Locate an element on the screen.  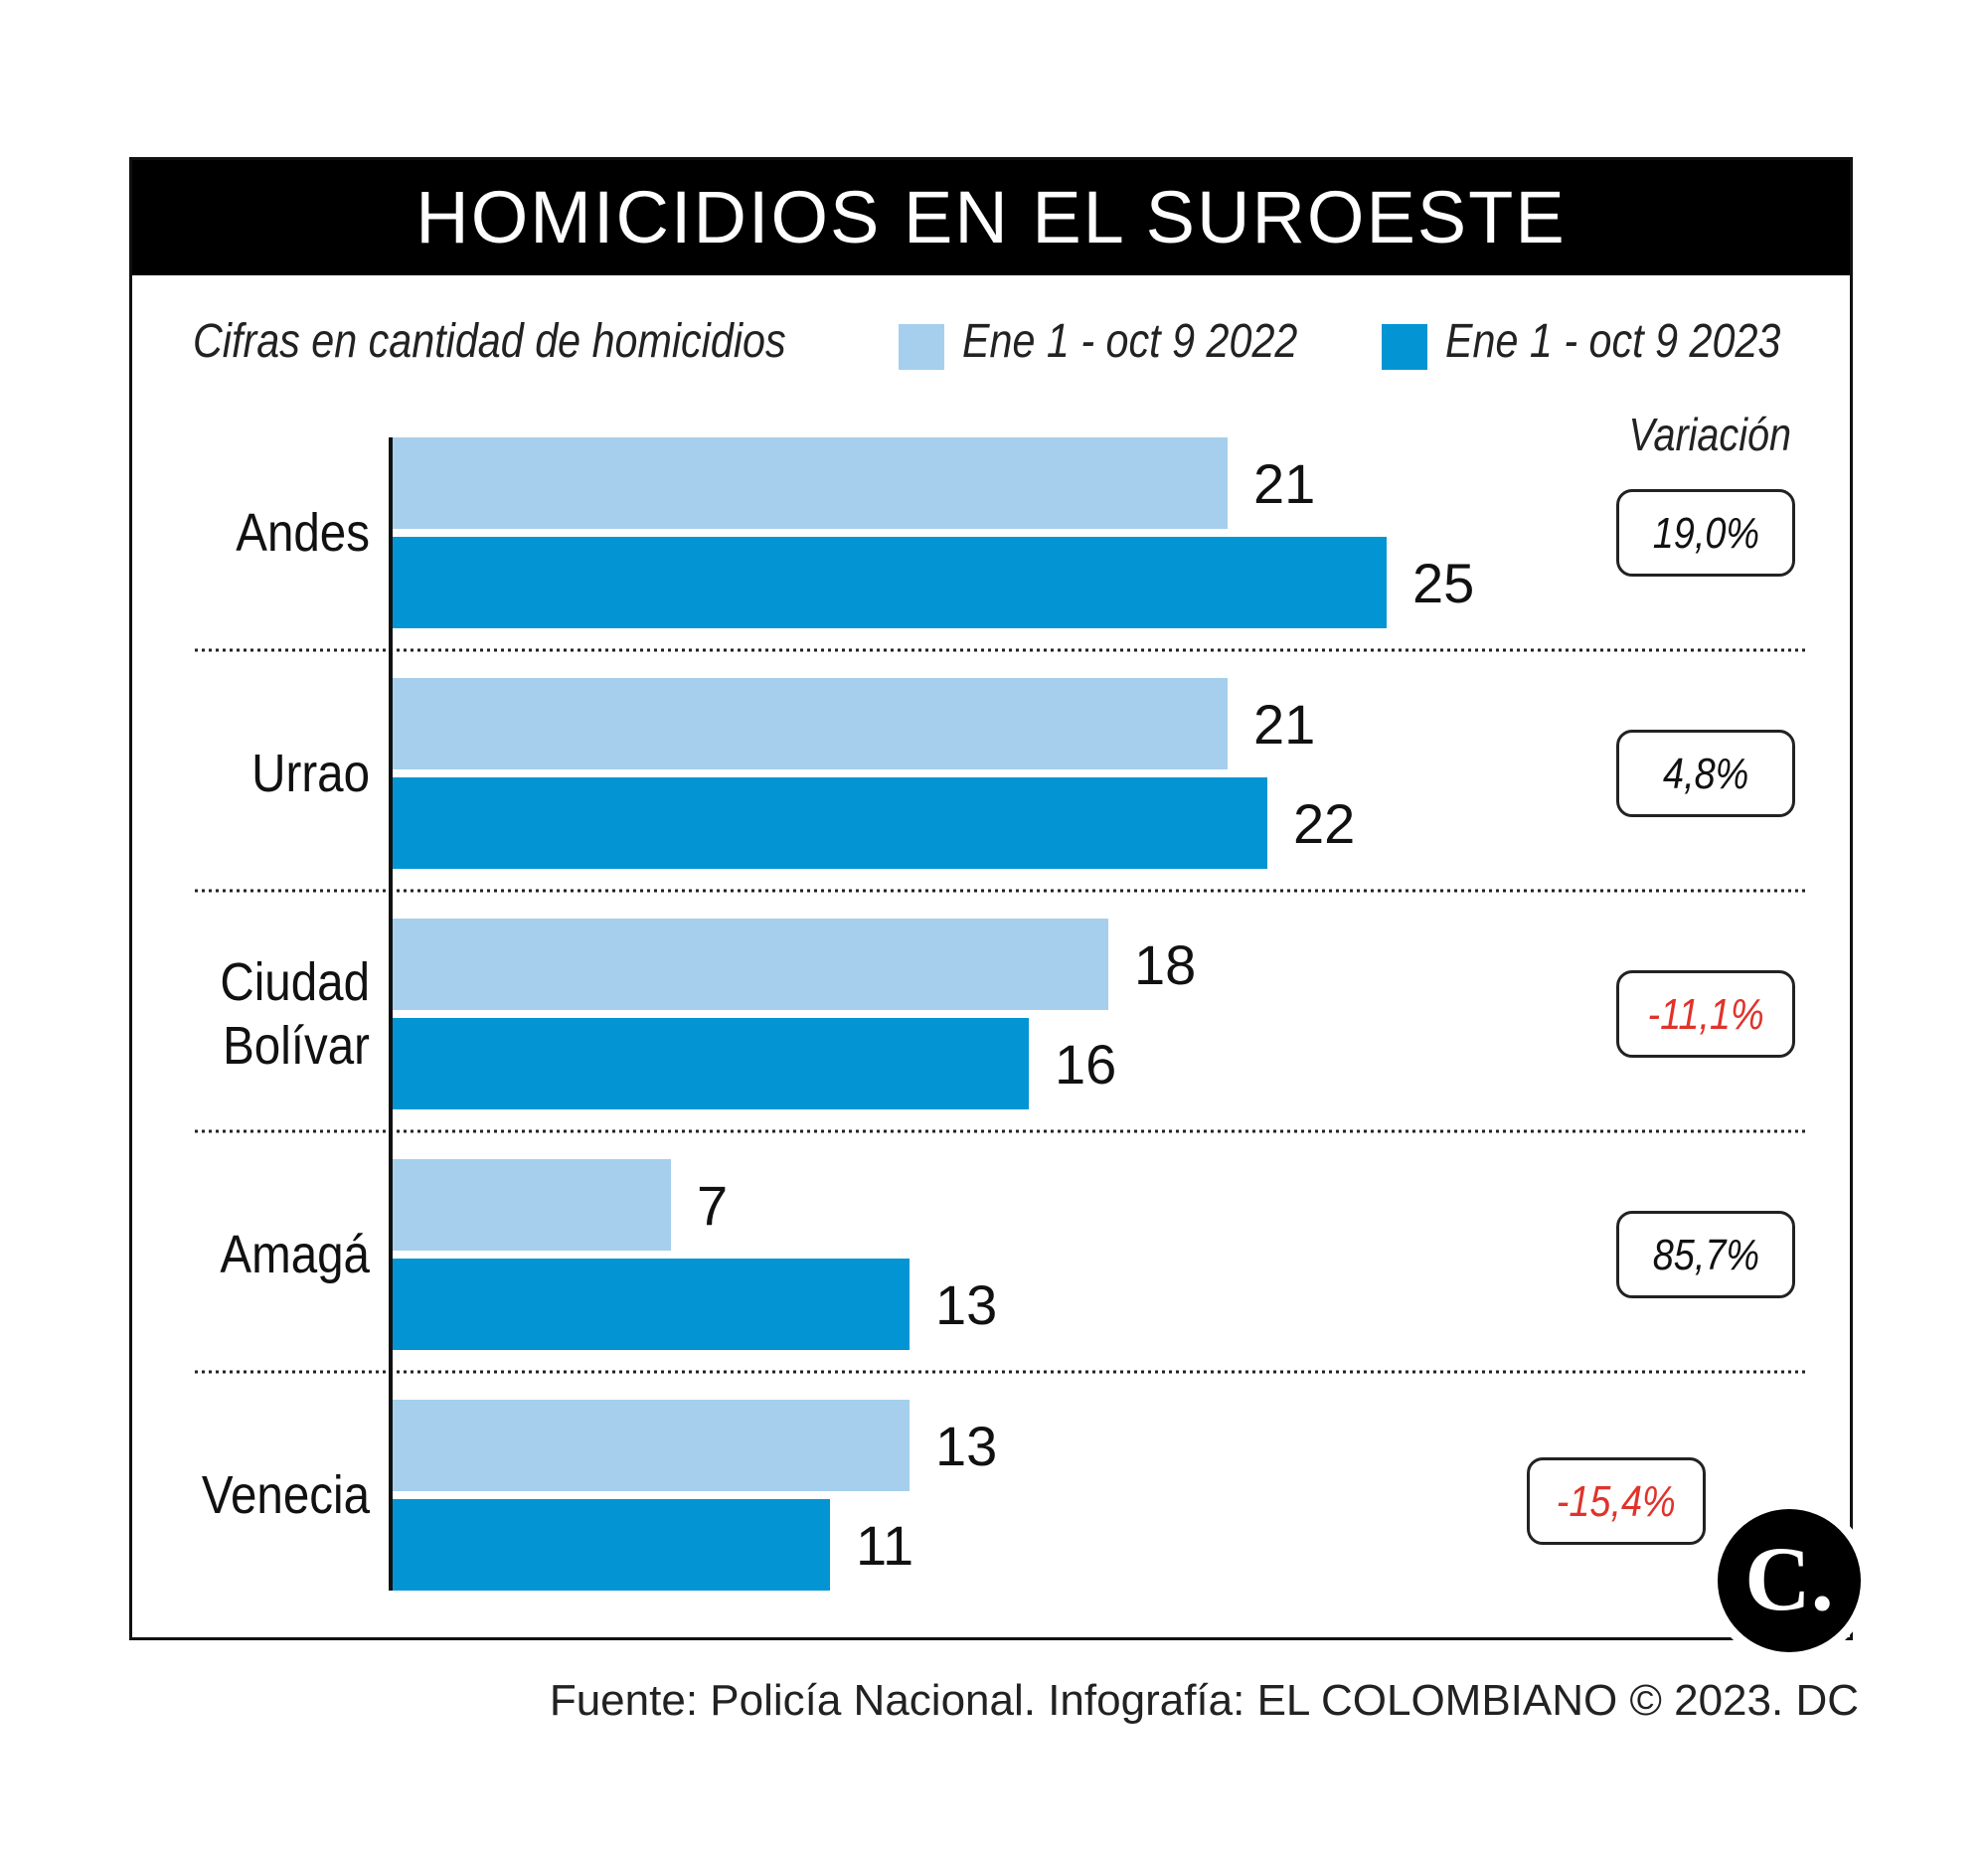
bar-value-label: 18 is located at coordinates (1165, 964).